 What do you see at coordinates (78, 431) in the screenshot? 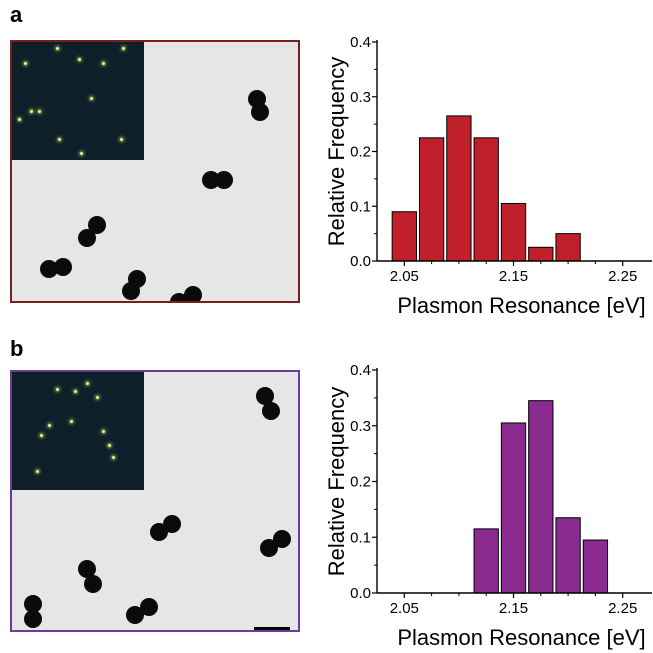
I see `darkfield-inset-b` at bounding box center [78, 431].